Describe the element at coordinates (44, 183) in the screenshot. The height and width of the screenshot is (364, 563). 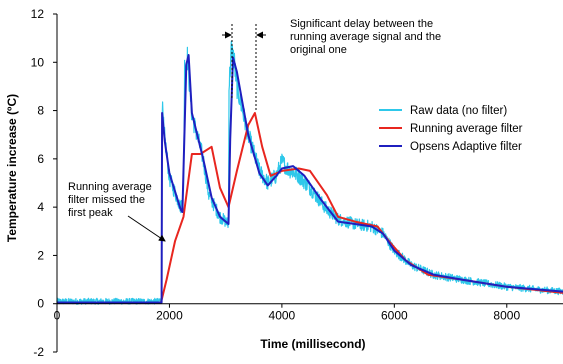
I see `y-ticks: -2 0 2 4 6 8 10 12` at that location.